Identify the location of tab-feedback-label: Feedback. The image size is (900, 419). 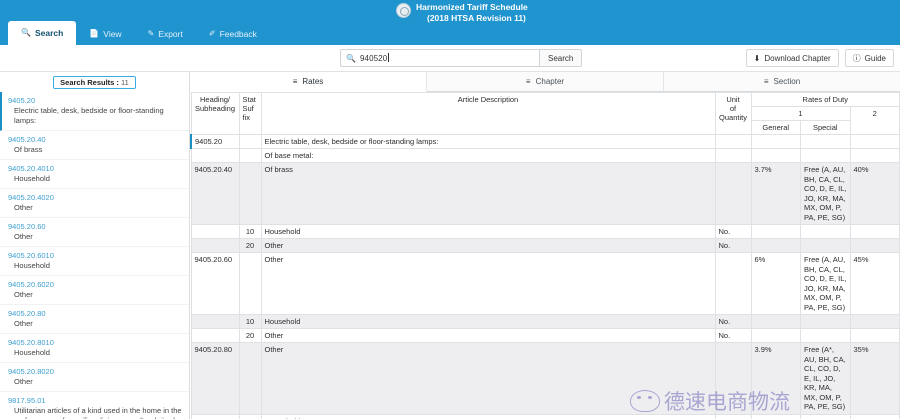
(238, 33).